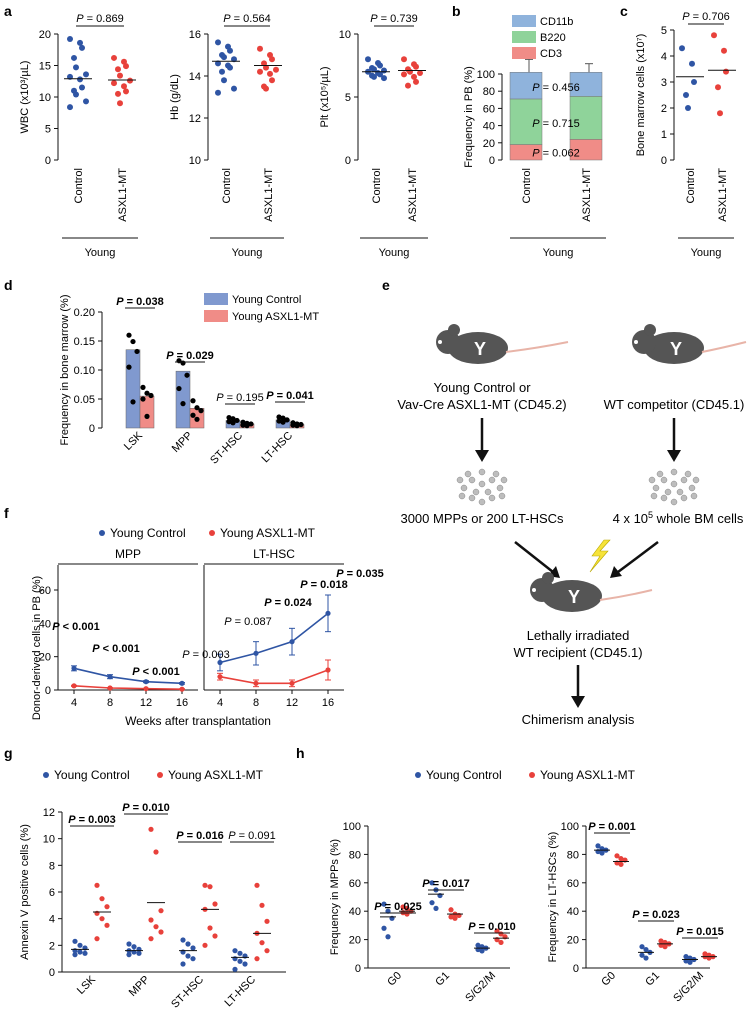 Image resolution: width=750 pixels, height=1009 pixels. Describe the element at coordinates (99, 19) in the screenshot. I see `a_wbc-pvalue: P = 0.869` at that location.